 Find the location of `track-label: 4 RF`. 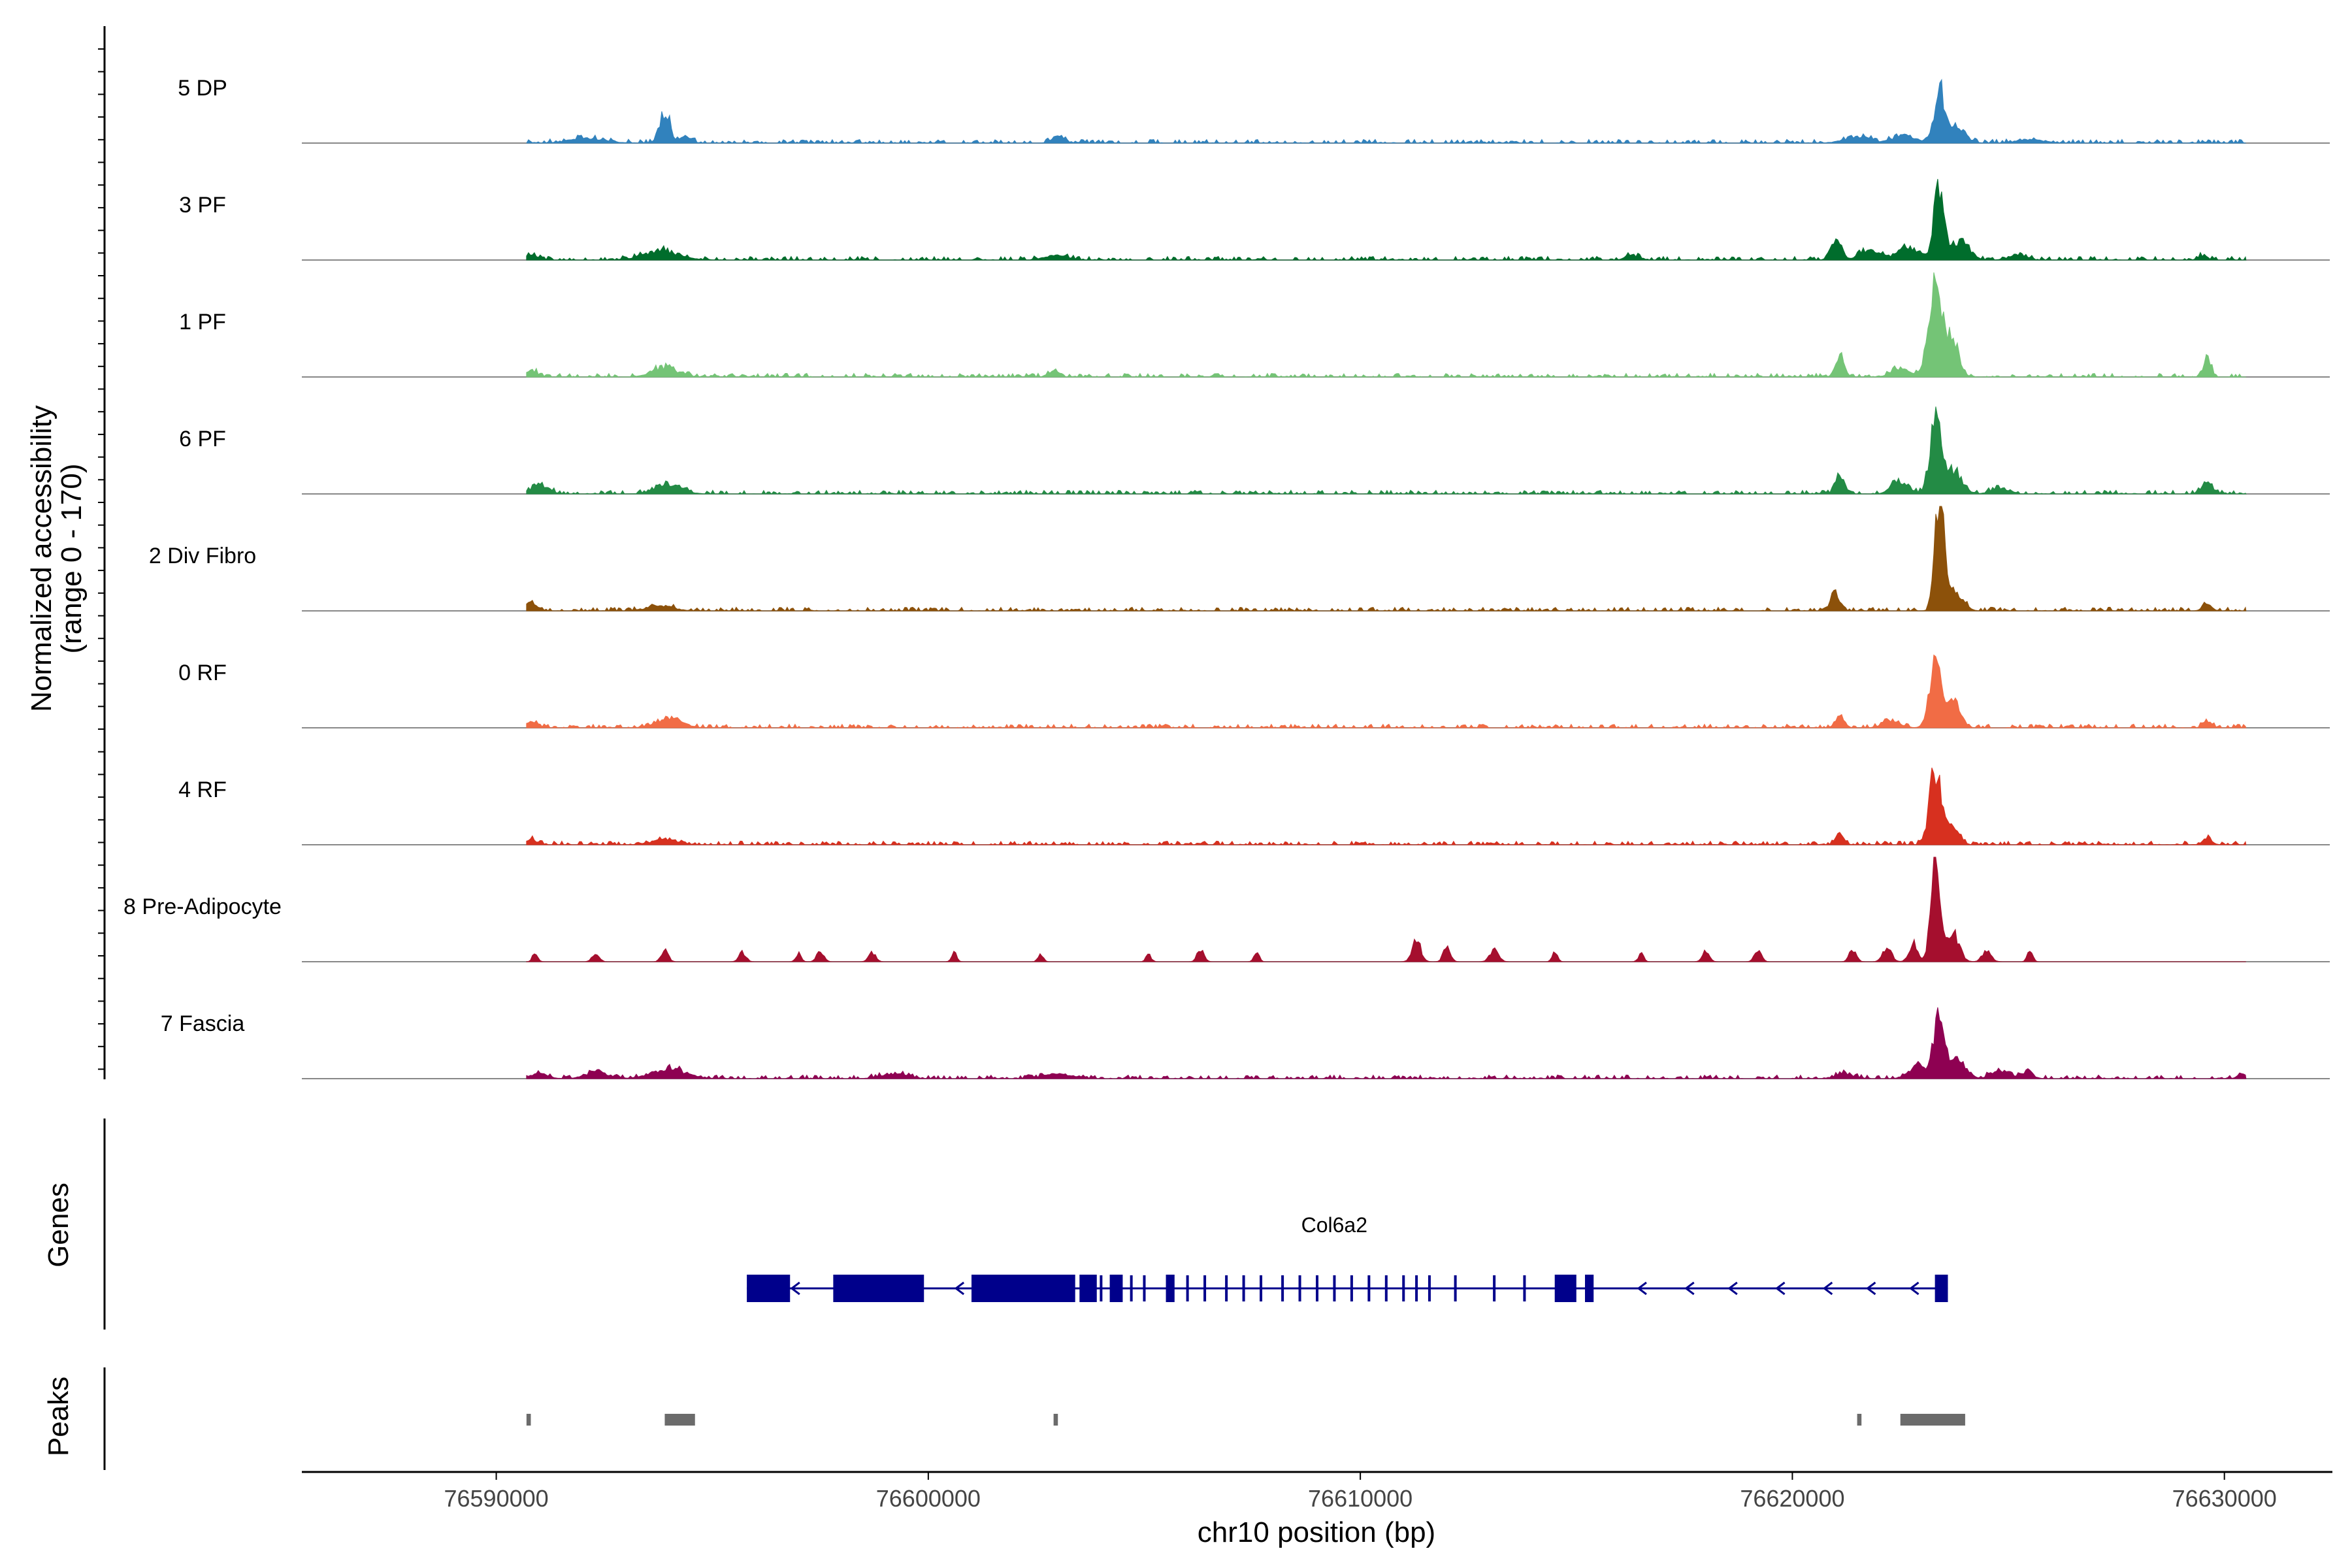

track-label: 4 RF is located at coordinates (202, 789).